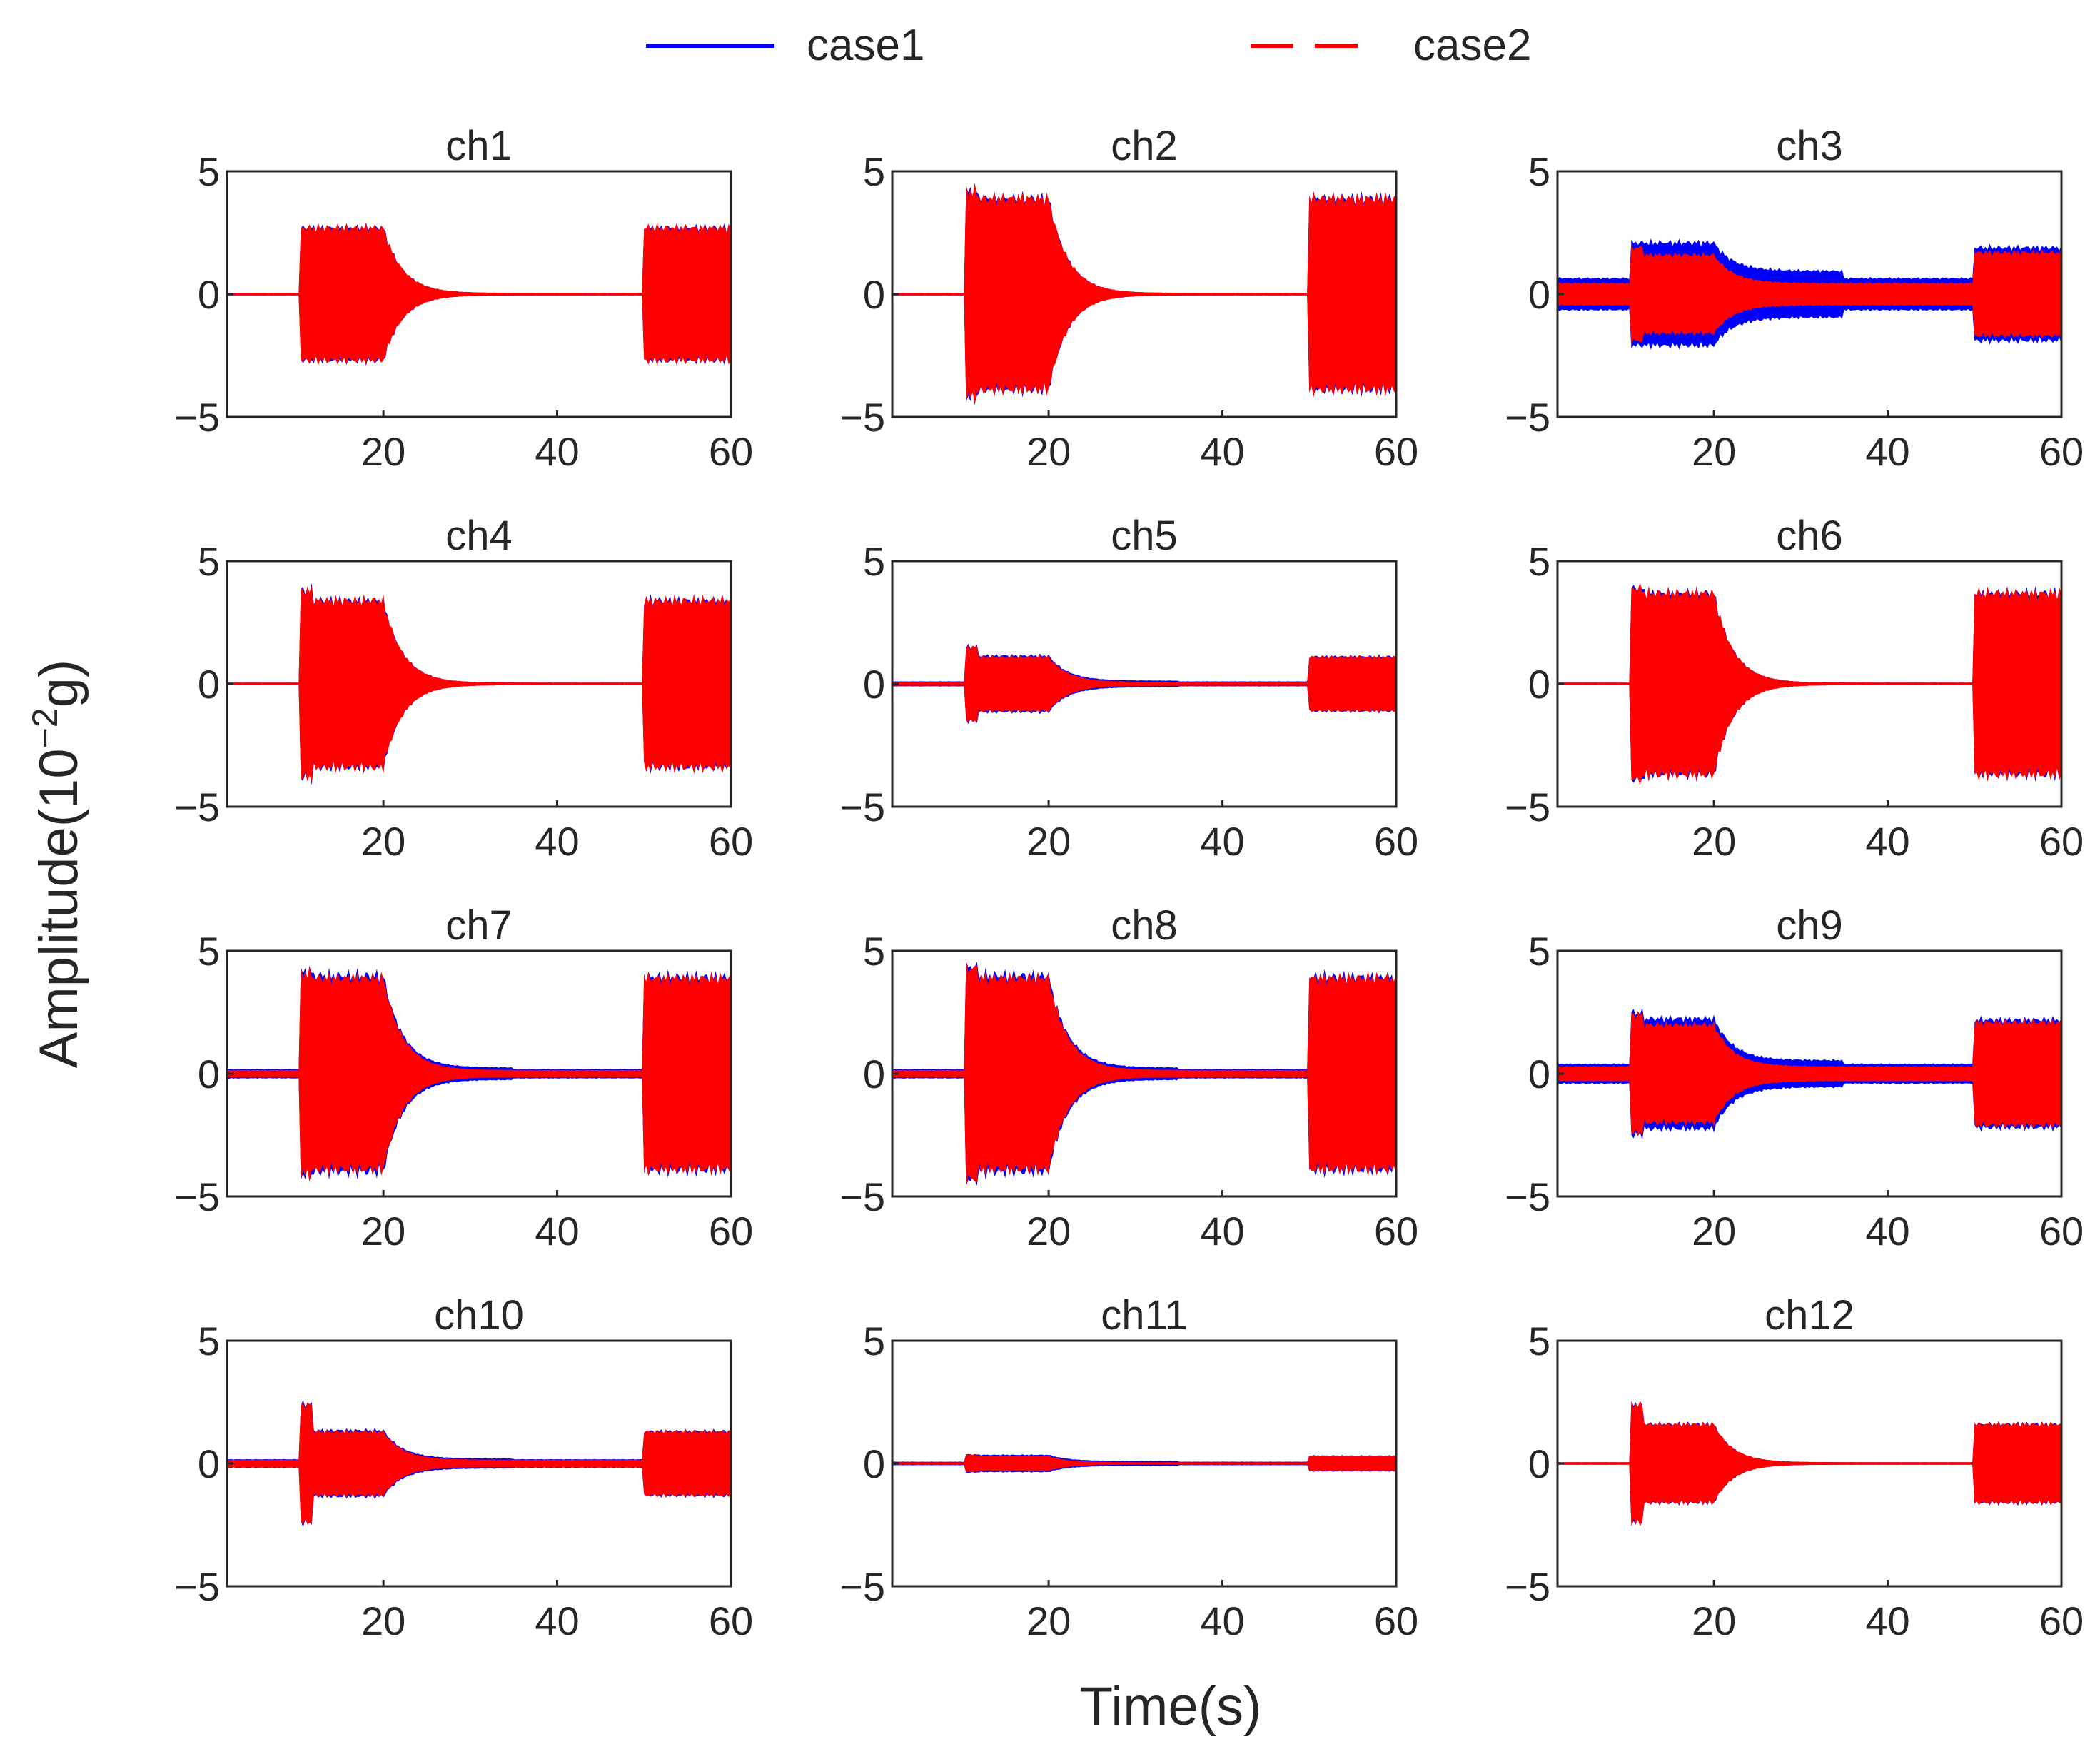 The image size is (2100, 1759). I want to click on panel-title: ch10, so click(479, 1315).